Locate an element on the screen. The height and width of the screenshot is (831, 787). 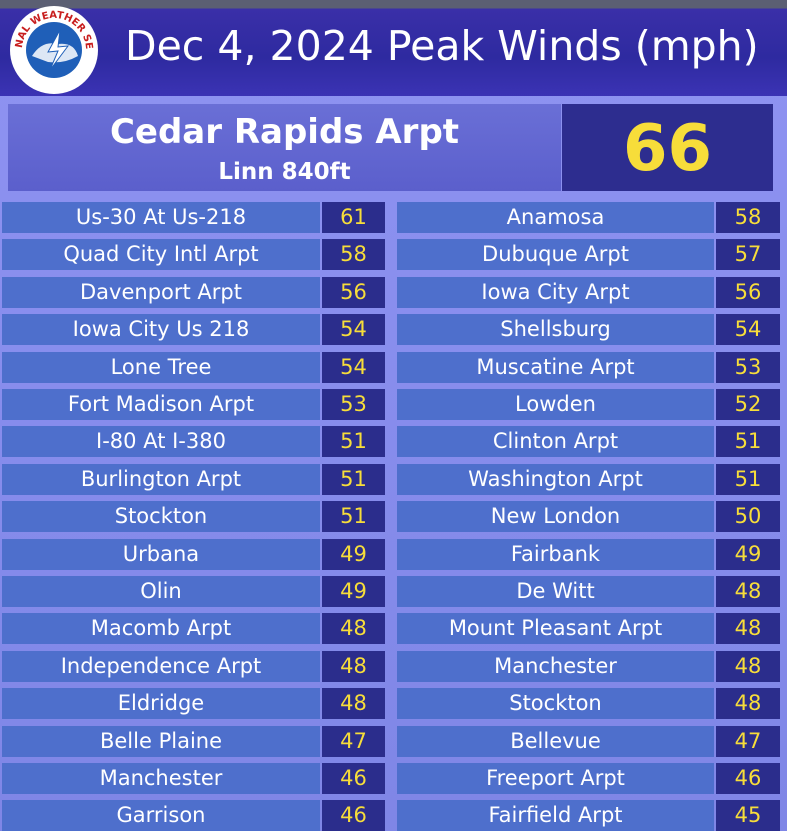
station-row: Olin 49 is located at coordinates (393, 591).